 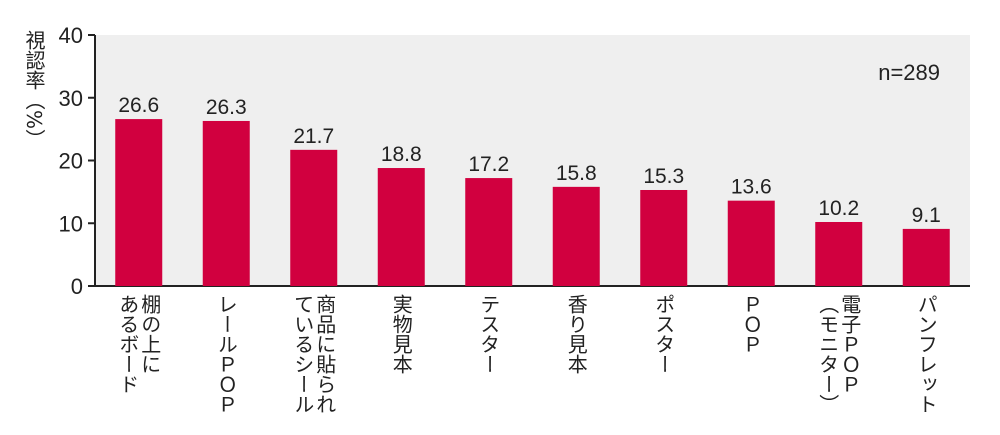 I want to click on category-label: ＰＯＰ, so click(x=751, y=324).